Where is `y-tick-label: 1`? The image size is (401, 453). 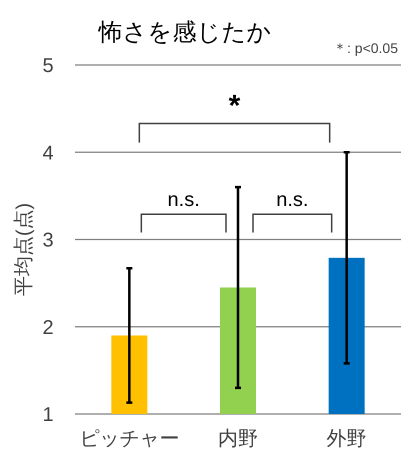 y-tick-label: 1 is located at coordinates (48, 415).